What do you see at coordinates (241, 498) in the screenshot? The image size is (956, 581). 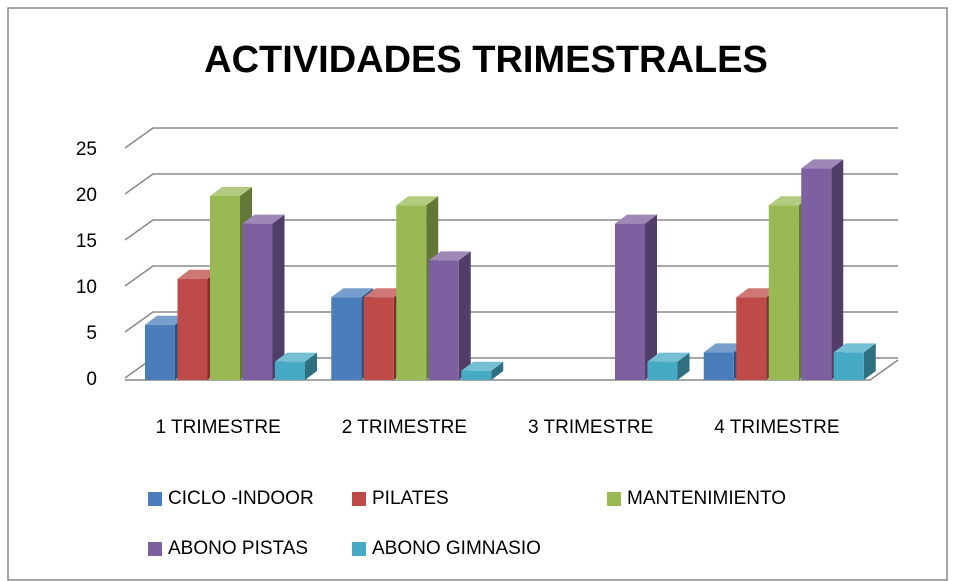 I see `legend-label: CICLO -INDOOR` at bounding box center [241, 498].